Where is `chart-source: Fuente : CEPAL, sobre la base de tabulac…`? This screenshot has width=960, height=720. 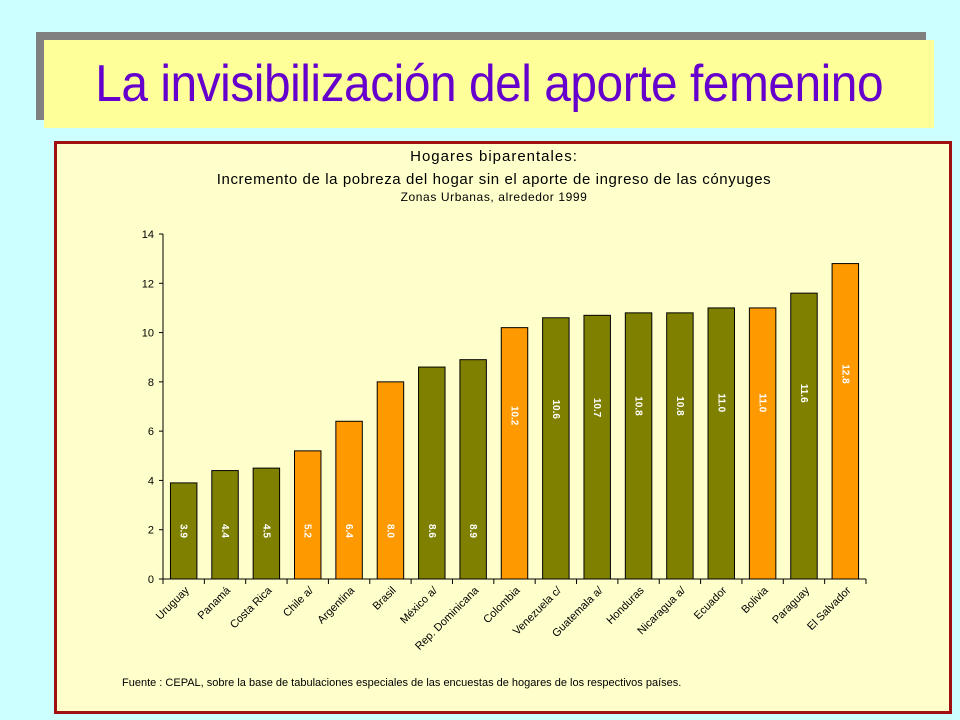 chart-source: Fuente : CEPAL, sobre la base de tabulac… is located at coordinates (401, 683).